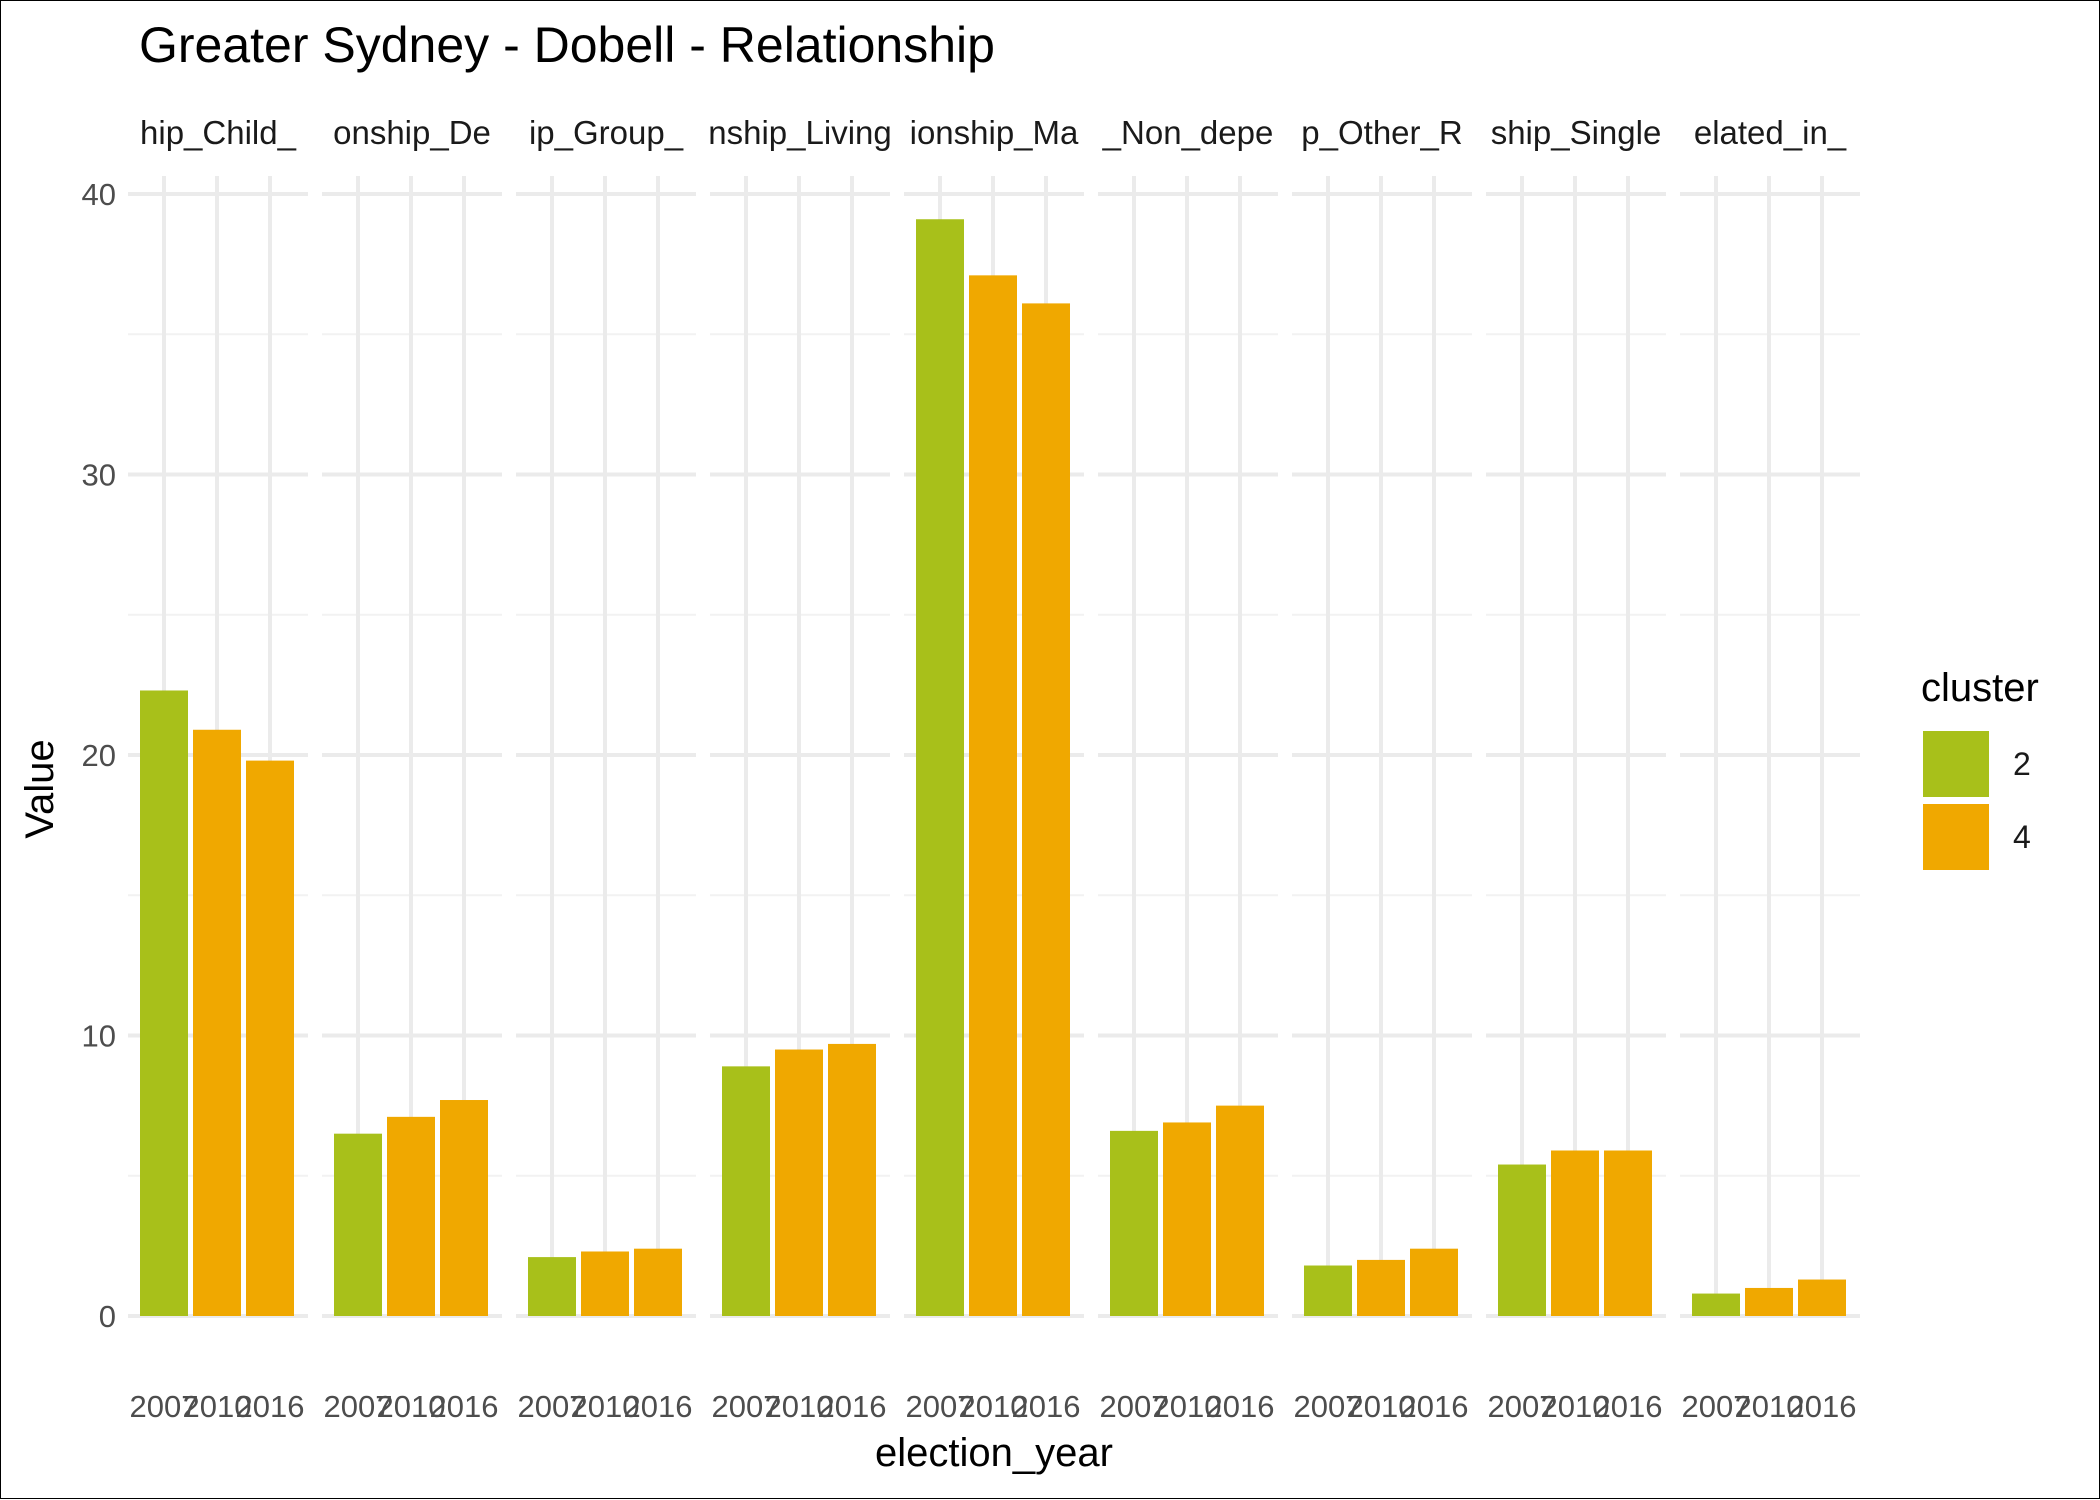 Image resolution: width=2100 pixels, height=1500 pixels. I want to click on facet-strip-label: hip_Child_, so click(218, 132).